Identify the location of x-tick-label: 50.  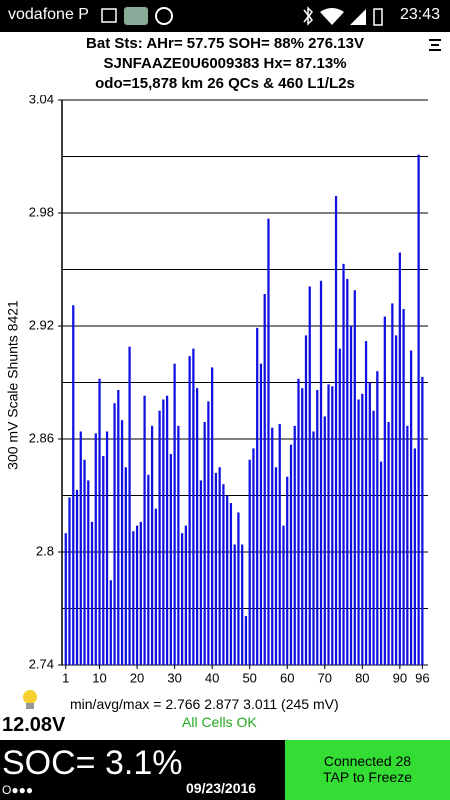
(249, 677).